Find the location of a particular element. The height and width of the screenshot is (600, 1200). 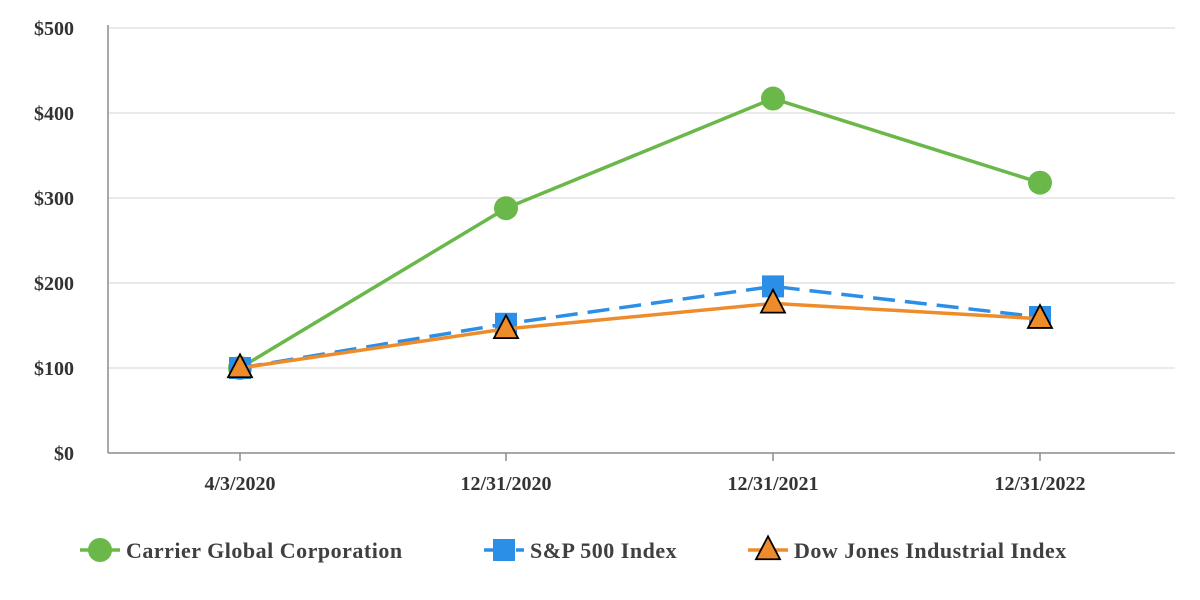

x-tick-label: 12/31/2020 is located at coordinates (505, 484).